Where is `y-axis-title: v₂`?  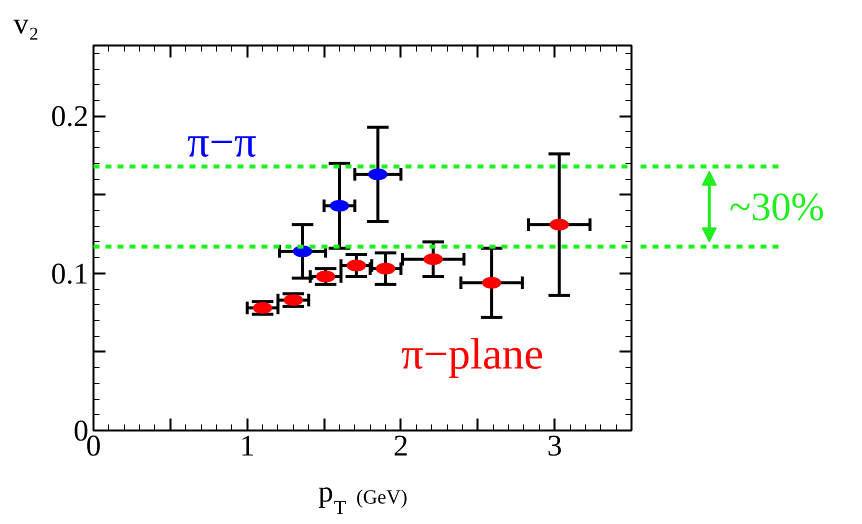
y-axis-title: v₂ is located at coordinates (26, 24).